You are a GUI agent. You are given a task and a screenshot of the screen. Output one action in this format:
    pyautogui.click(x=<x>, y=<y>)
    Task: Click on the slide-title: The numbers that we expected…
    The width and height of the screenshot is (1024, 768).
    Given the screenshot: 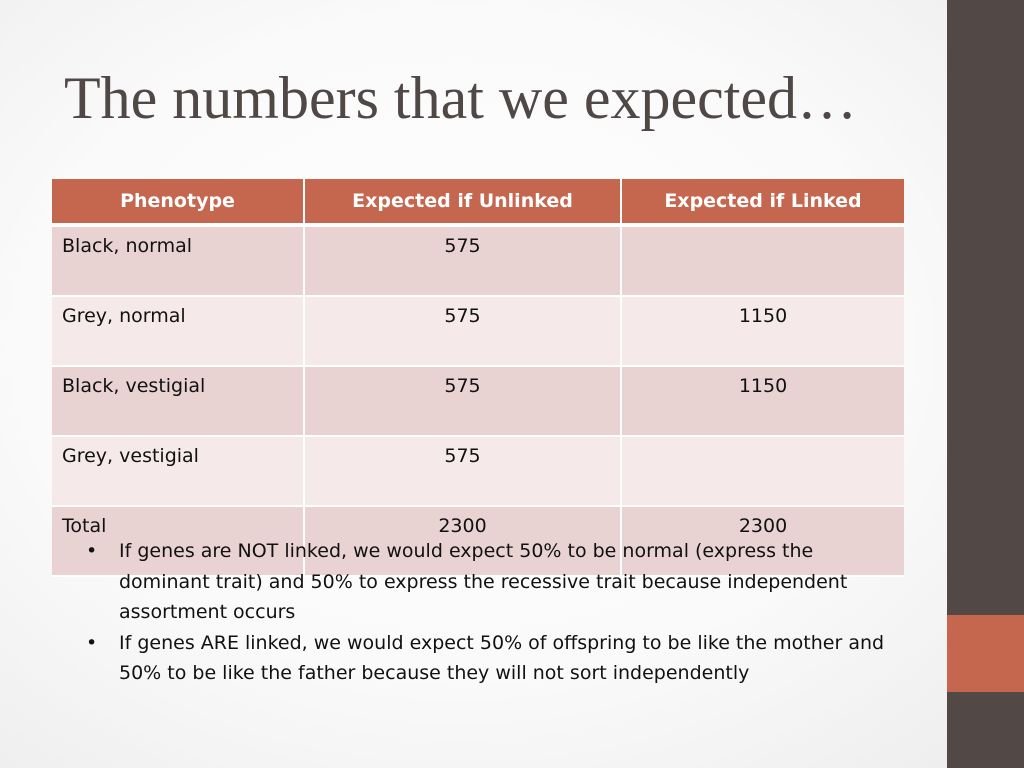 What is the action you would take?
    pyautogui.click(x=461, y=98)
    